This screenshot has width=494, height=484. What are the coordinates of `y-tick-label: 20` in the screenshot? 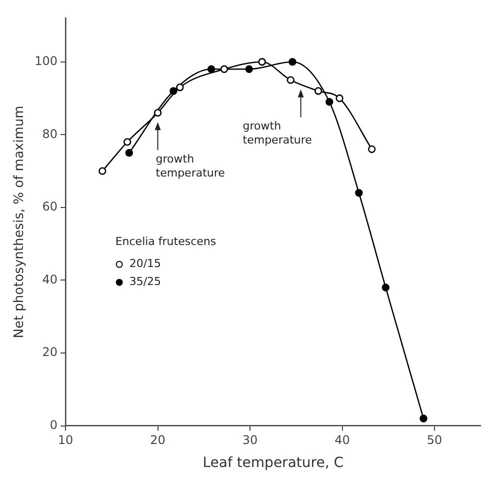 It's located at (50, 352).